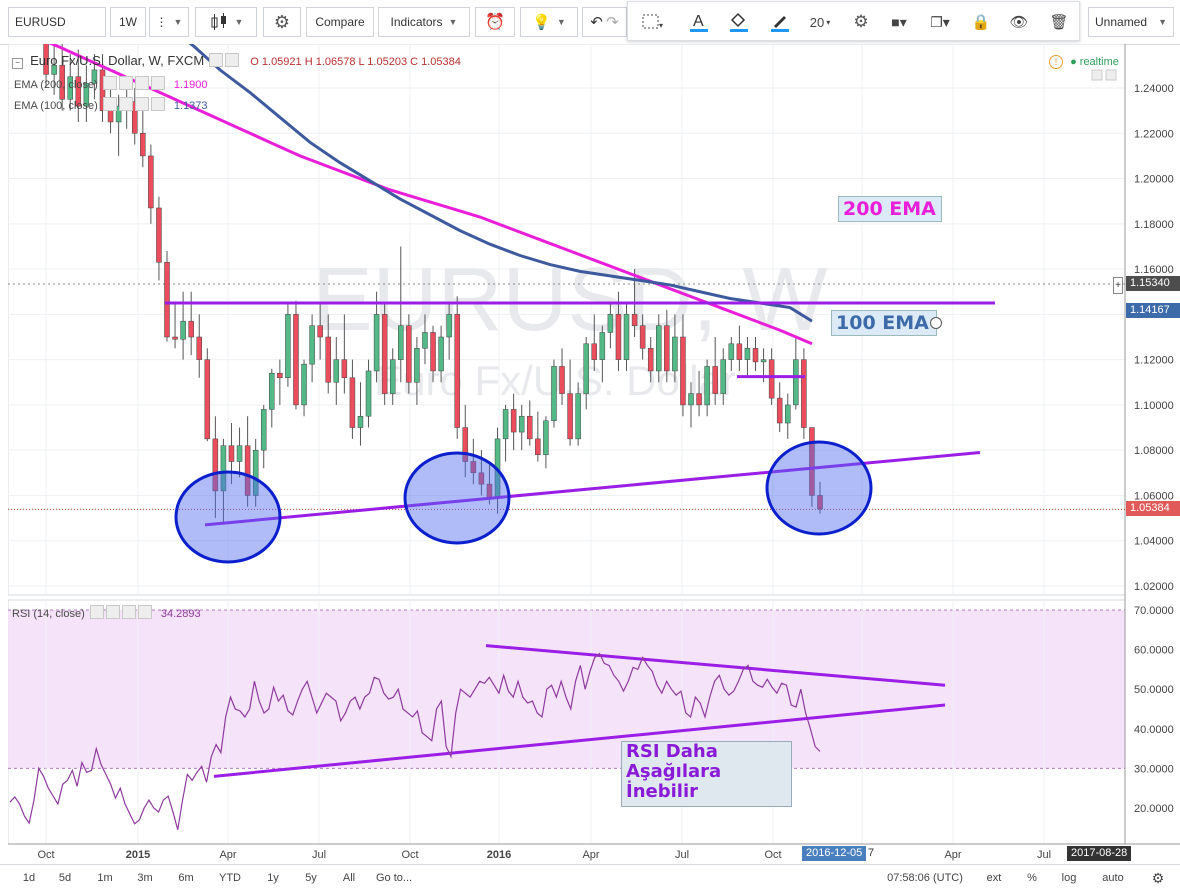 This screenshot has height=891, width=1180. I want to click on rsi-callout-line-1: RSI Daha, so click(672, 751).